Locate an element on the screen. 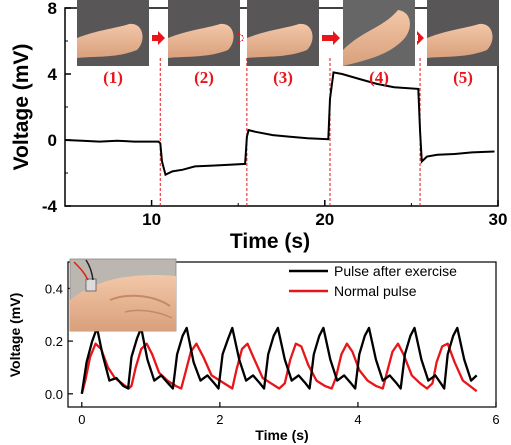  bottom-x-tick-label: 6 is located at coordinates (495, 419).